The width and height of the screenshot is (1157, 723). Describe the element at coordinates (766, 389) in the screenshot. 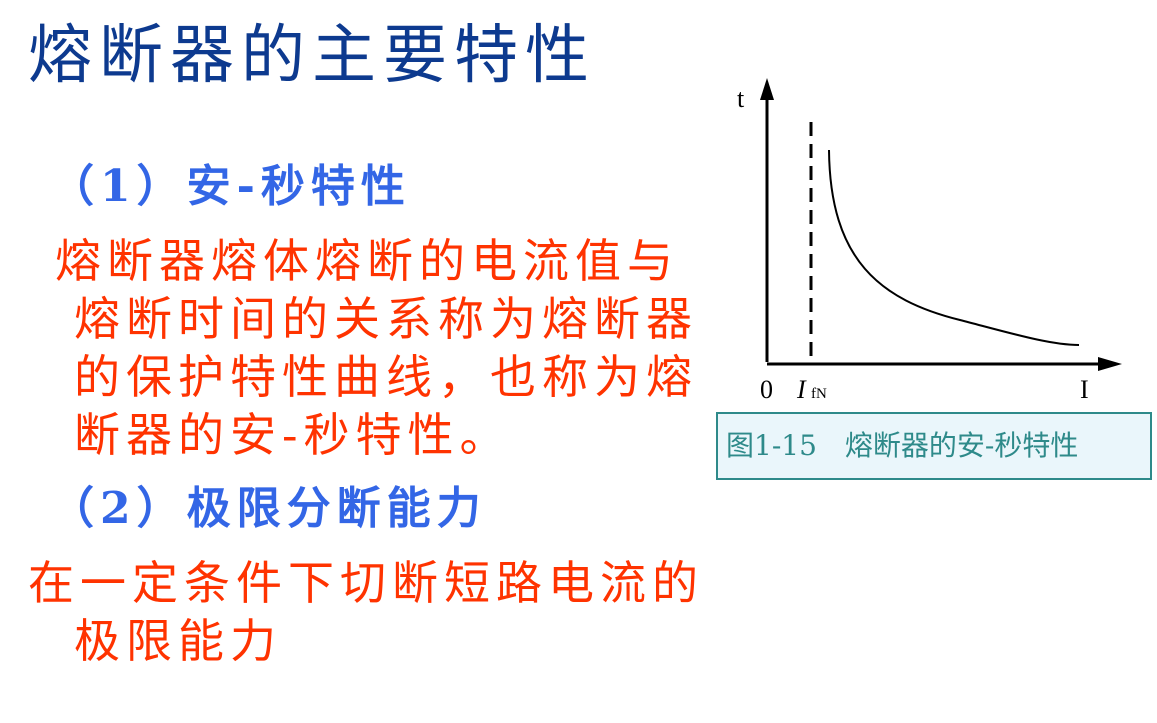

I see `origin-label: 0` at that location.